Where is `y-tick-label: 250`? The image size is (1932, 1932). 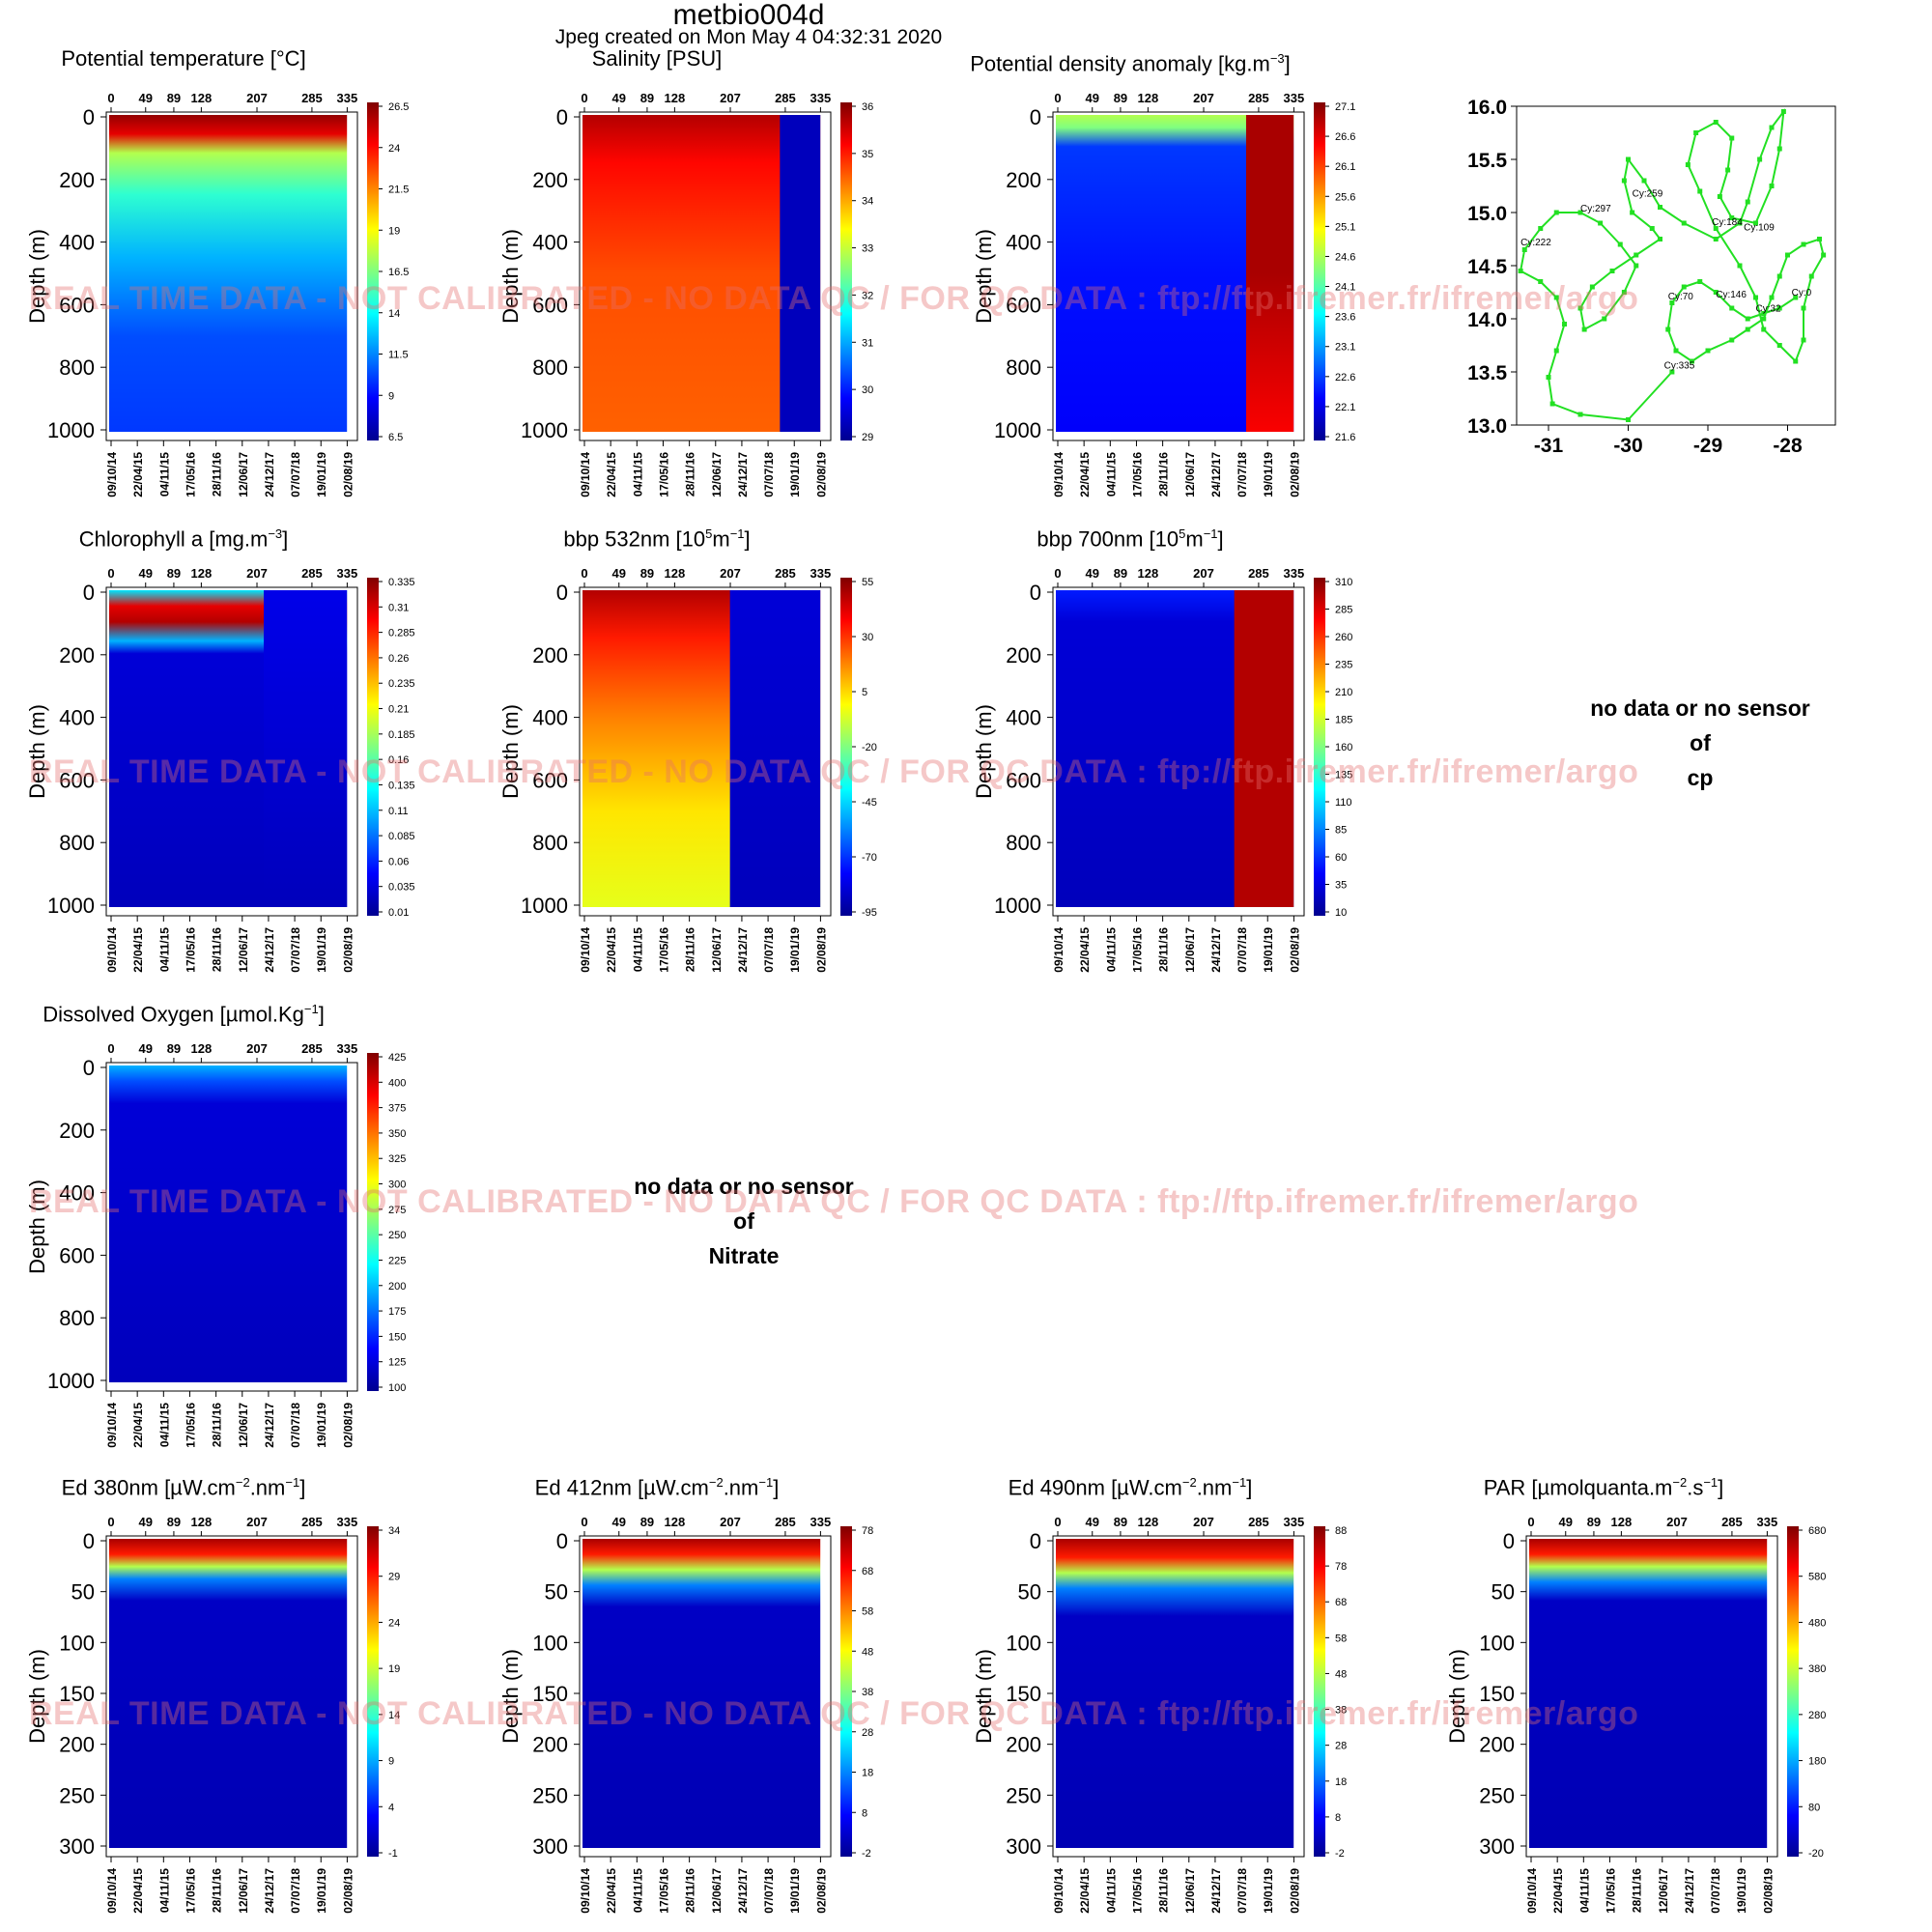 y-tick-label: 250 is located at coordinates (77, 1795).